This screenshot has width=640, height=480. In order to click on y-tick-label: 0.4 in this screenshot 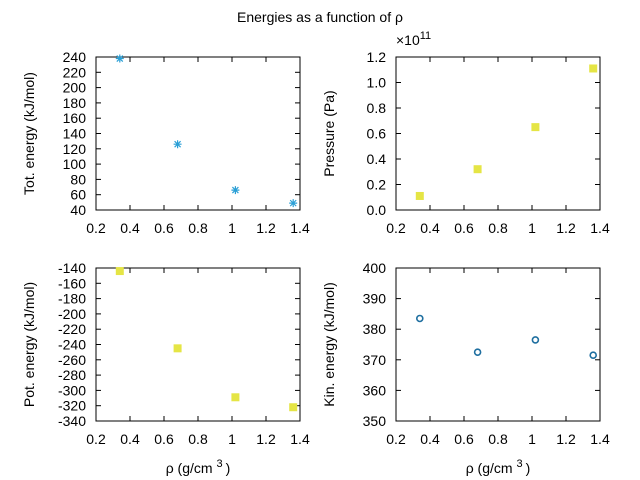, I will do `click(377, 159)`.